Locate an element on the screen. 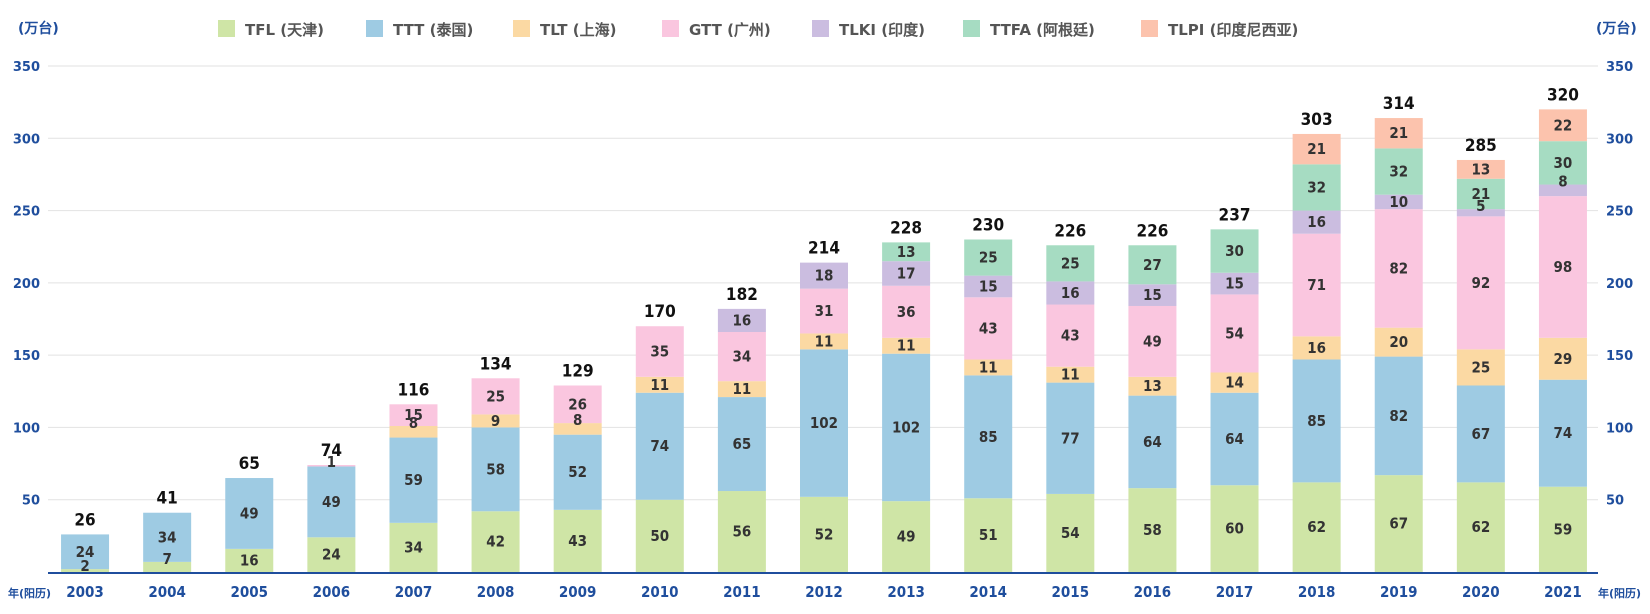  segment-value-label: 59 is located at coordinates (1563, 529).